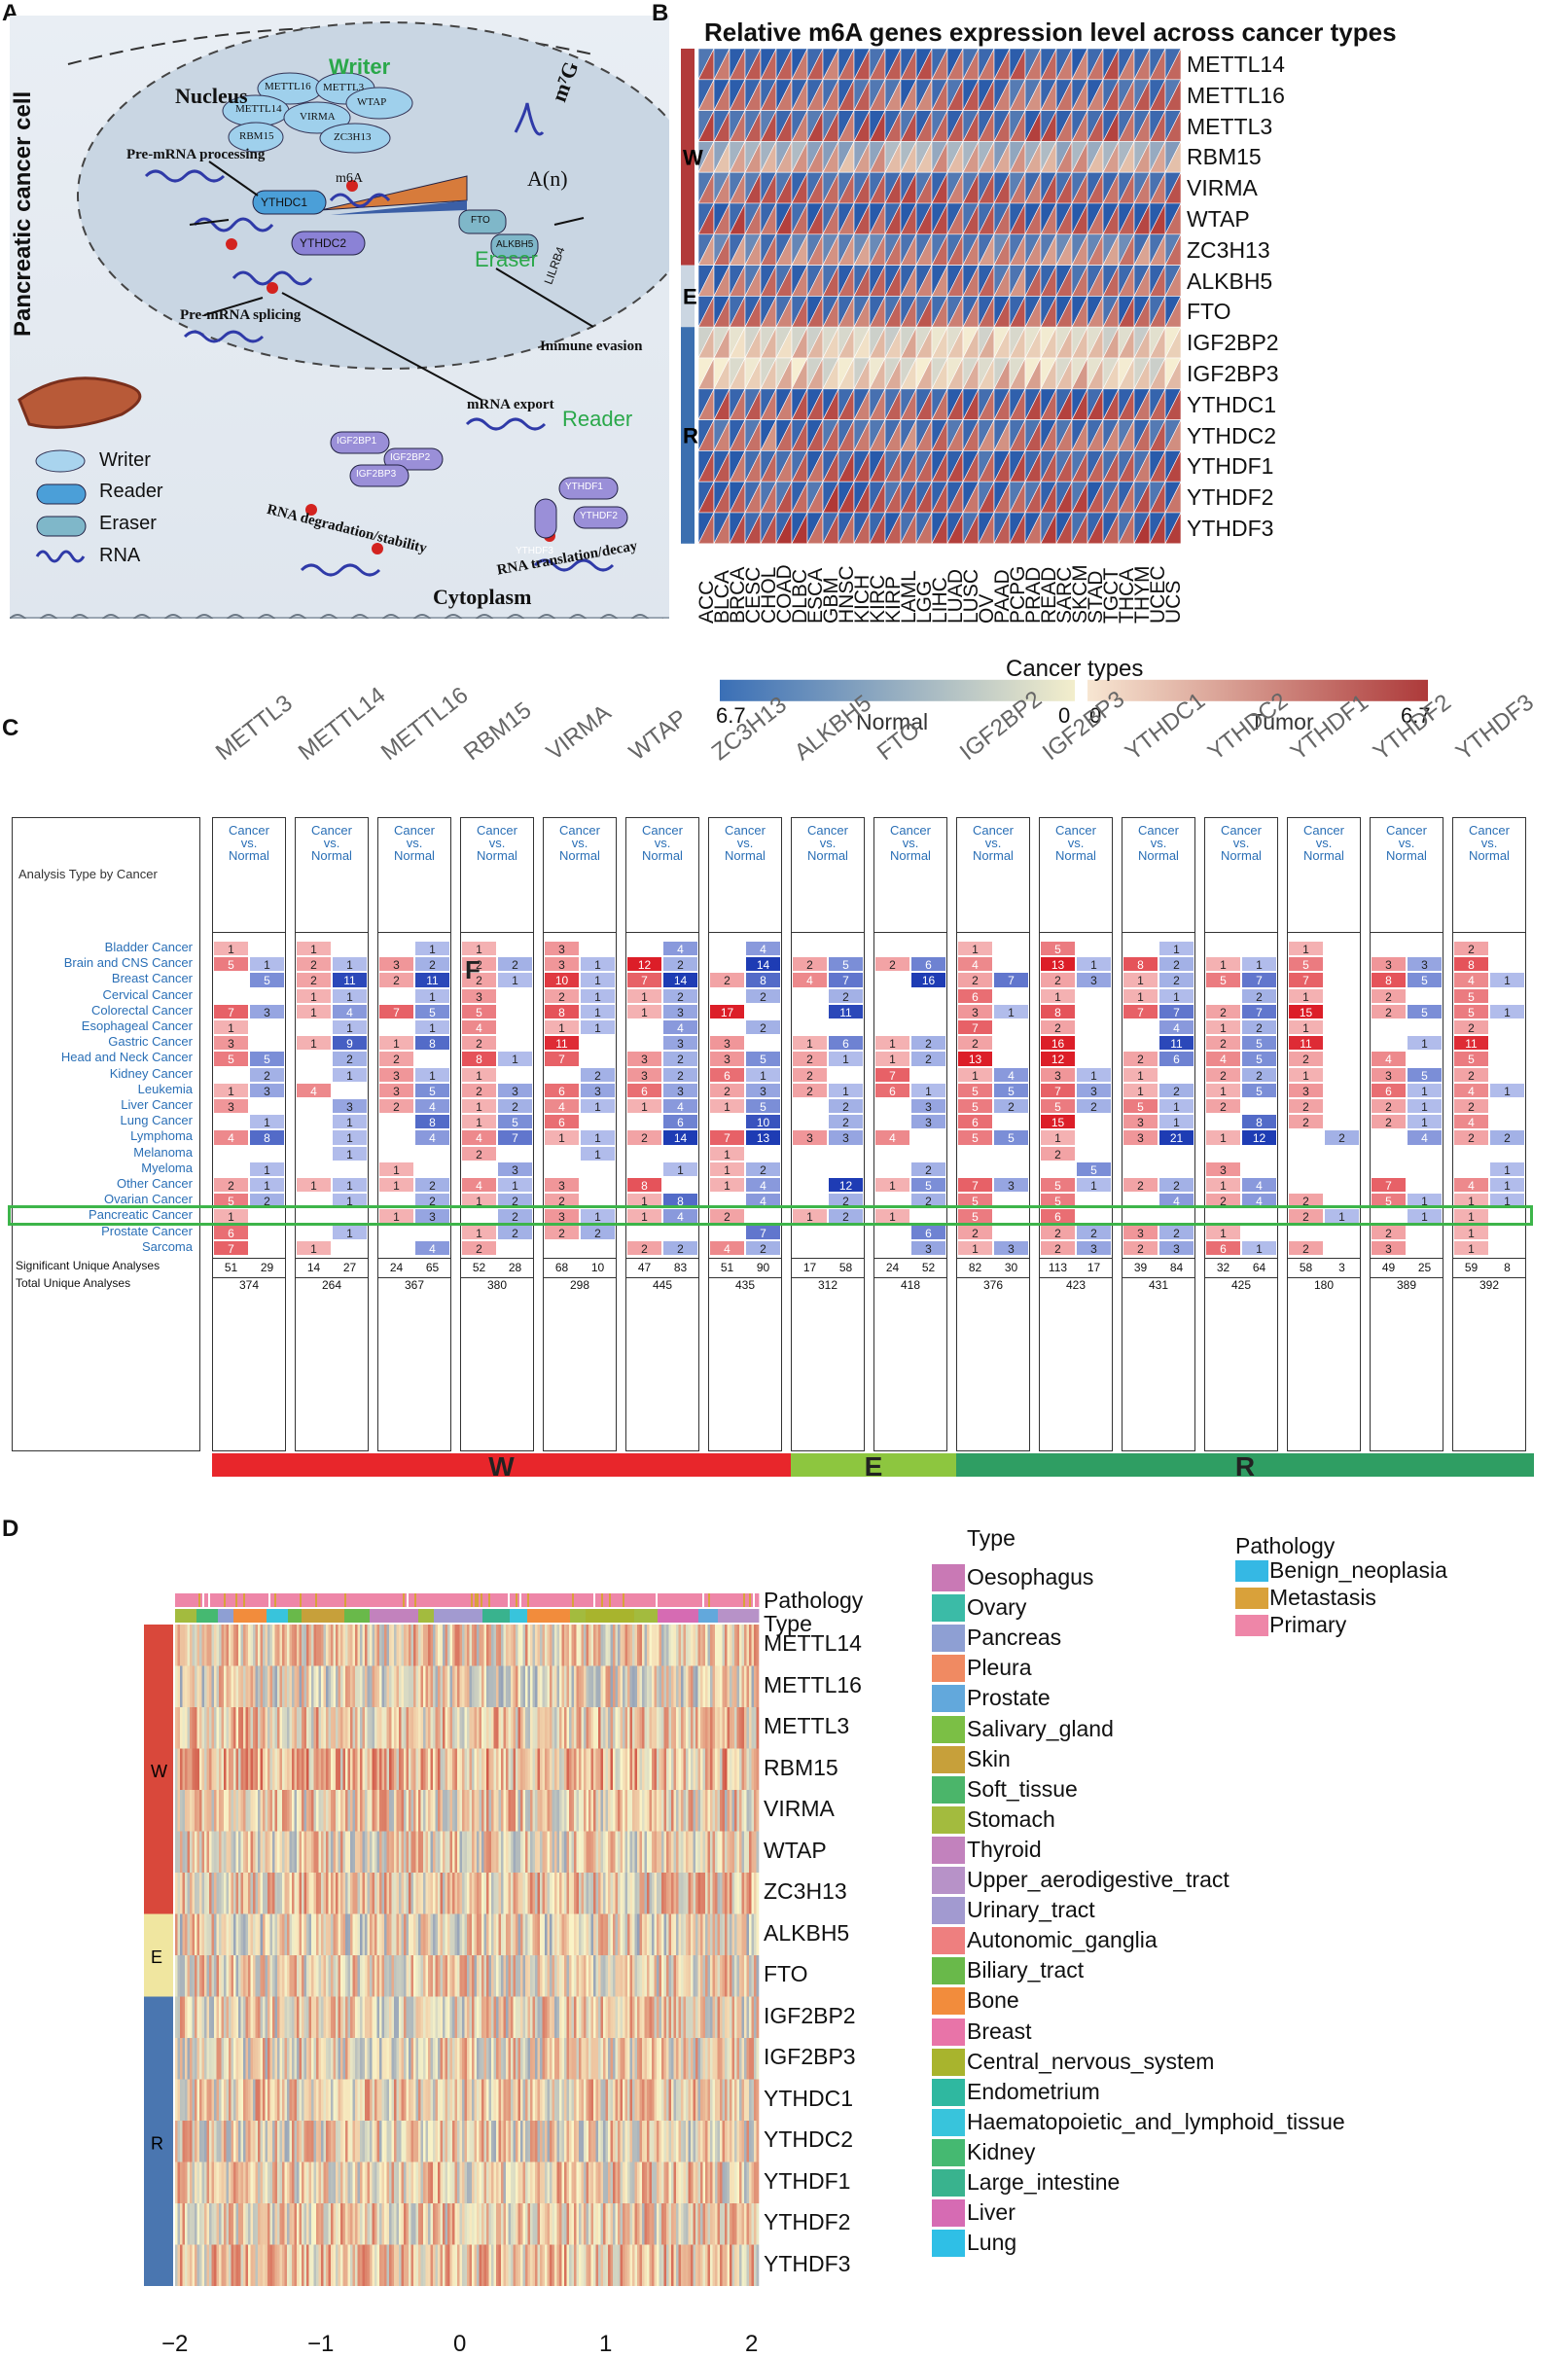 This screenshot has height=2358, width=1568. I want to click on cell-overexpressed: 13, so click(975, 1058).